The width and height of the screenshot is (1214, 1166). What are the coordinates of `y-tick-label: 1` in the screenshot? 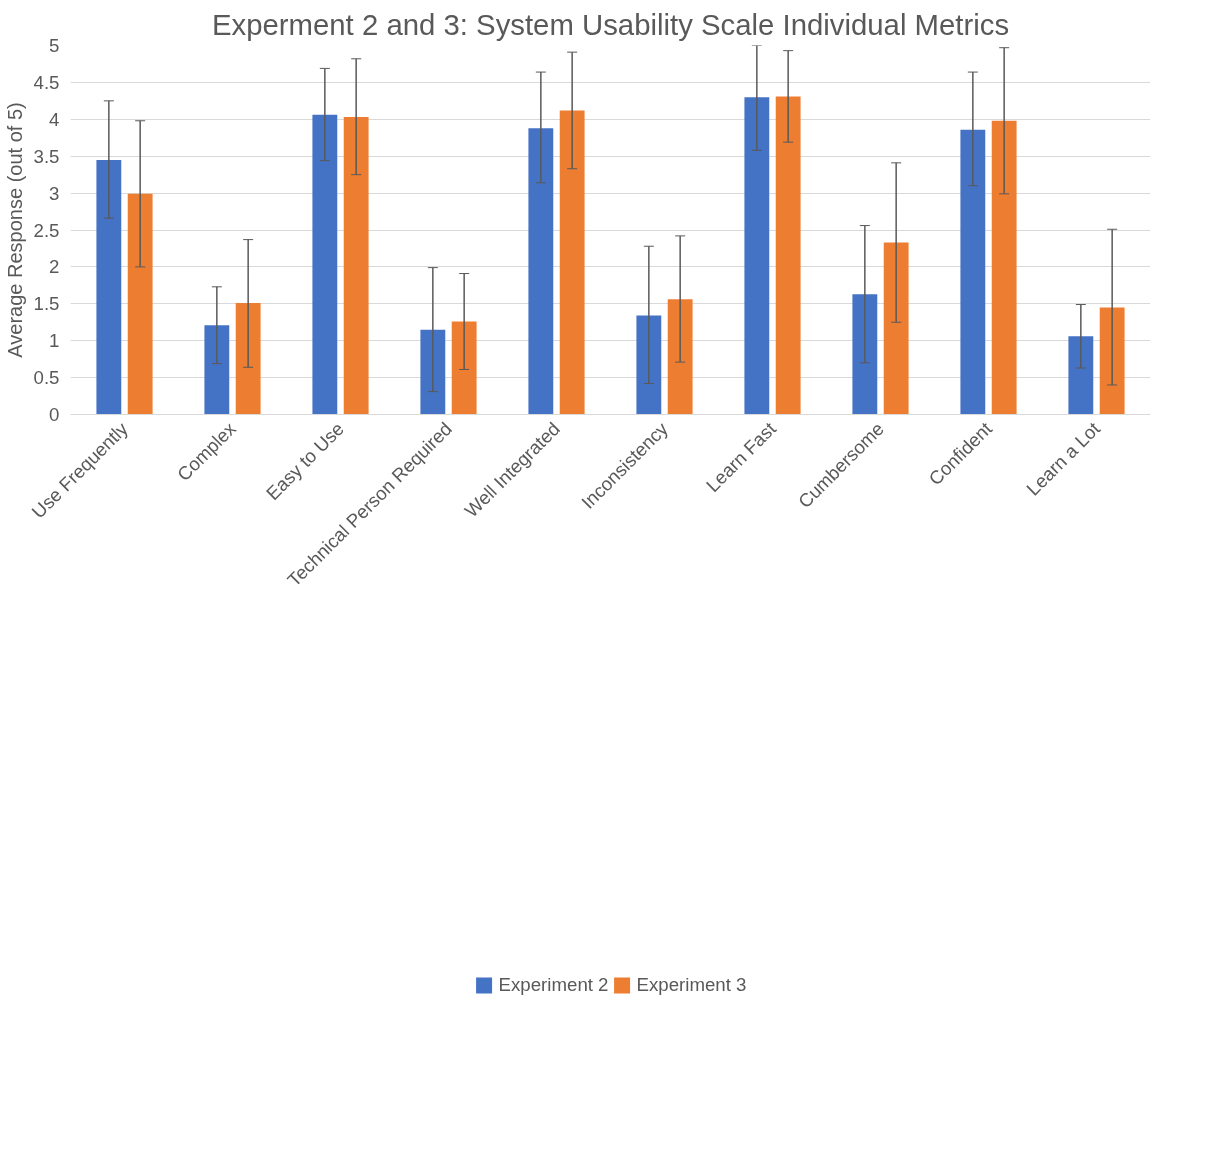 It's located at (54, 341).